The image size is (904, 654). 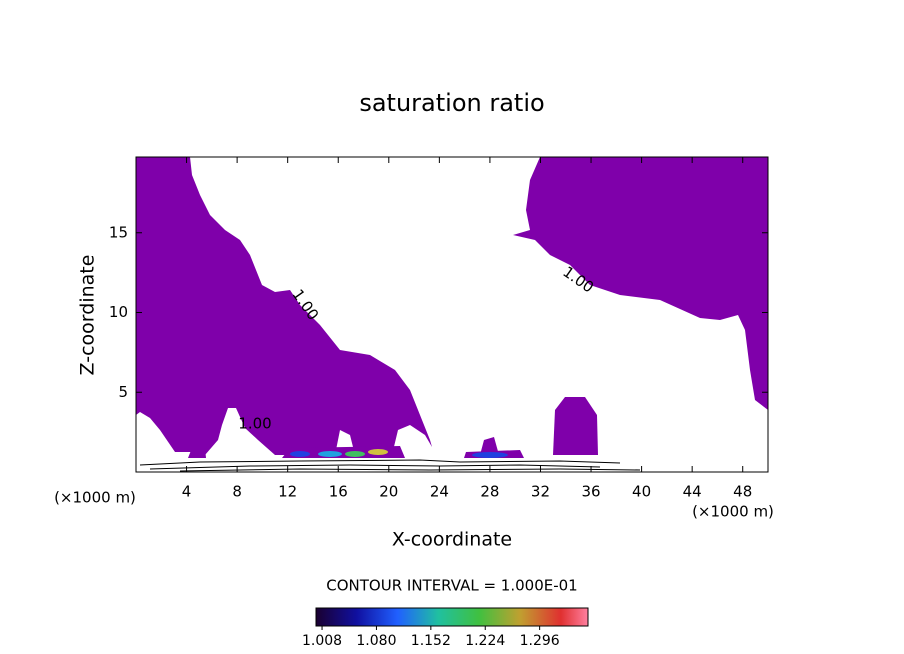 What do you see at coordinates (439, 492) in the screenshot?
I see `x-tick-label: 24` at bounding box center [439, 492].